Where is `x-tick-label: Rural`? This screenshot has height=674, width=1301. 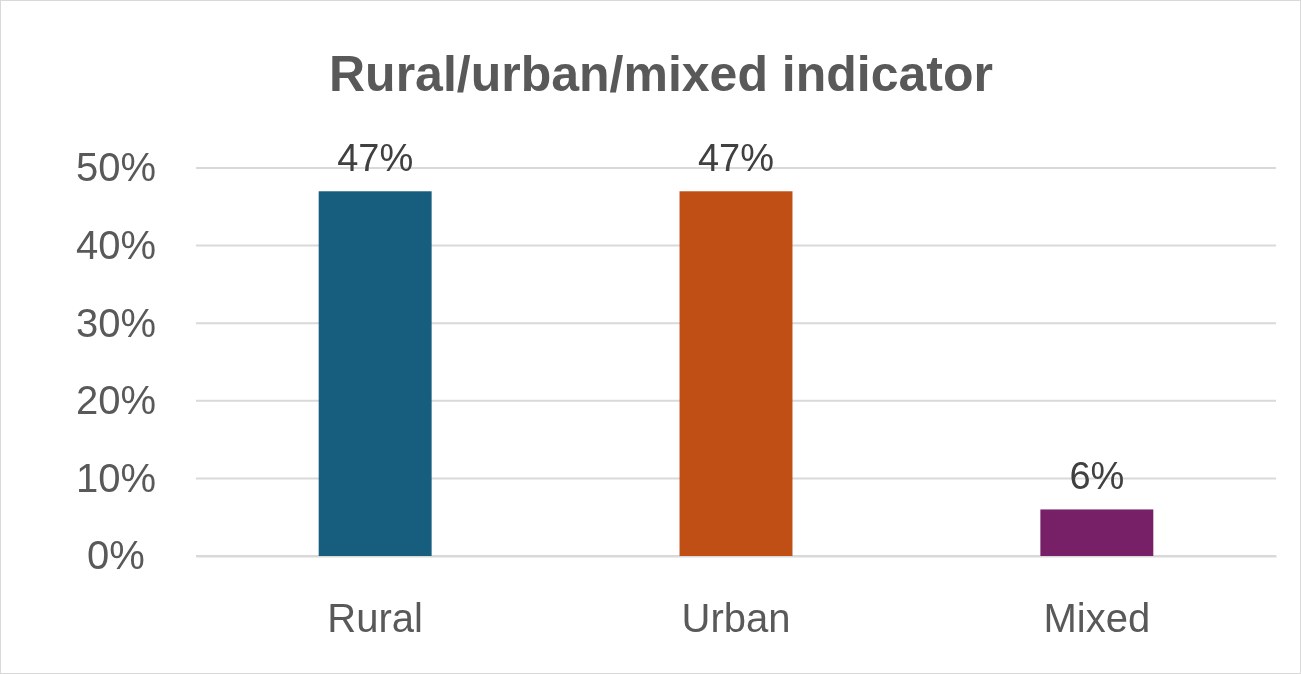 x-tick-label: Rural is located at coordinates (375, 618).